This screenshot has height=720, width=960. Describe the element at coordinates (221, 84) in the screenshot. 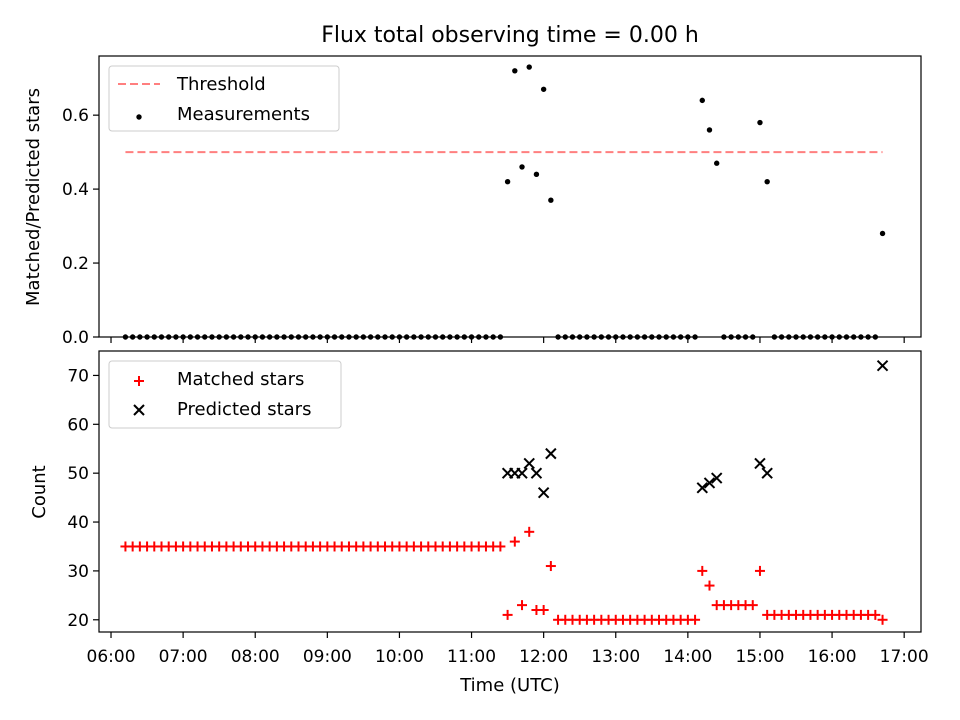

I see `legend-threshold-label: Threshold` at that location.